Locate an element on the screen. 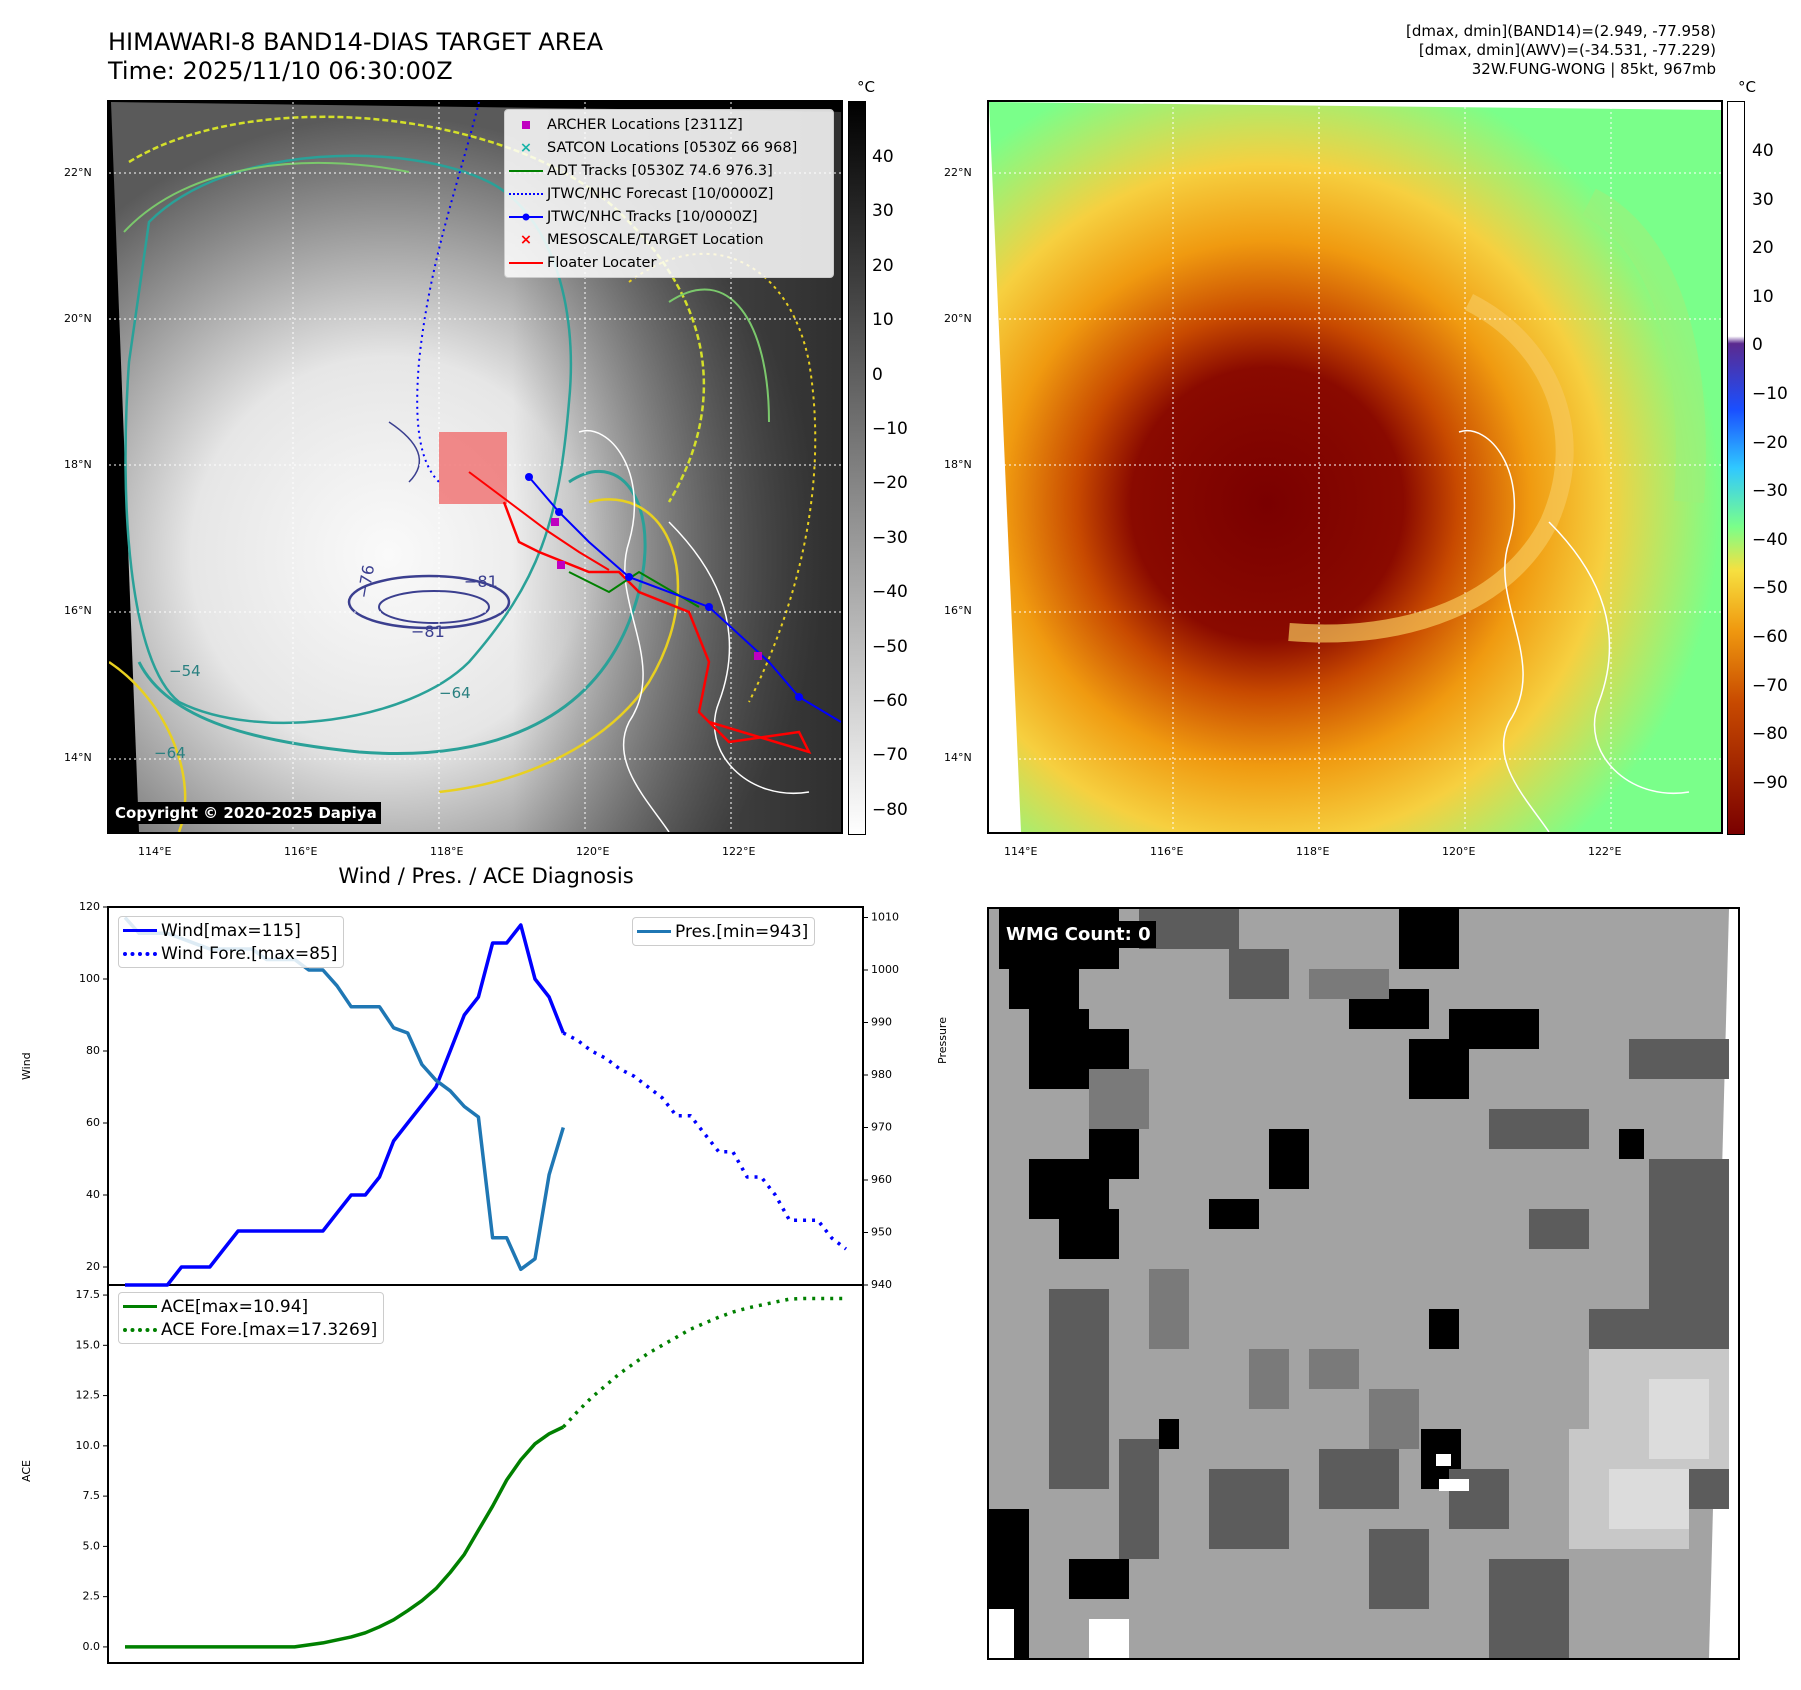  legend-item-satcon: × SATCON Locations [0530Z 66 968] is located at coordinates (669, 147).